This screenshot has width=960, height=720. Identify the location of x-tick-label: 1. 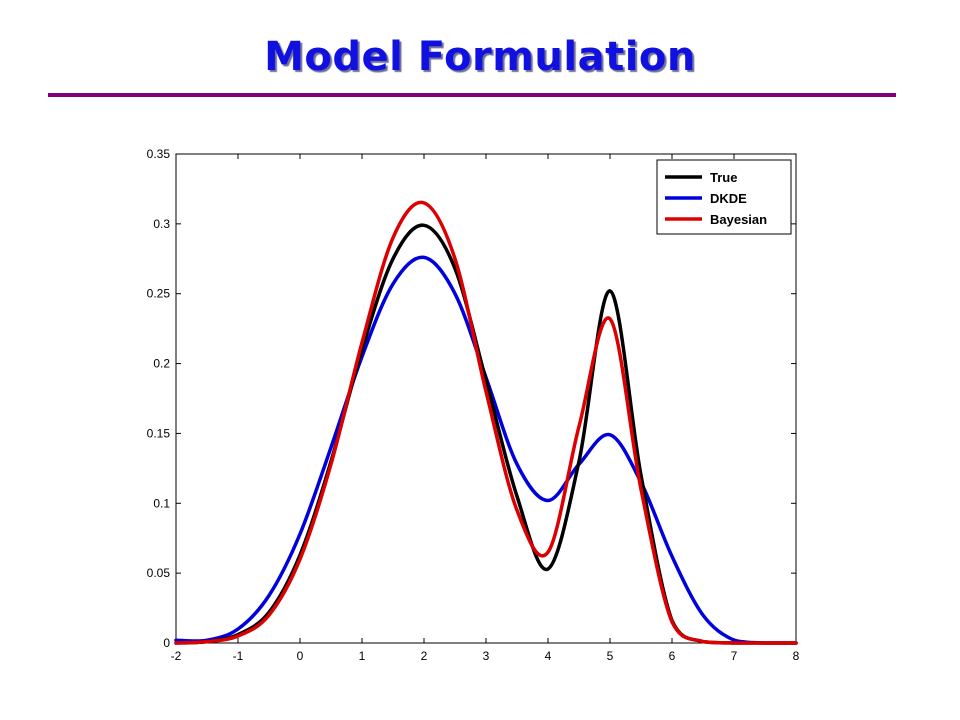
(362, 656).